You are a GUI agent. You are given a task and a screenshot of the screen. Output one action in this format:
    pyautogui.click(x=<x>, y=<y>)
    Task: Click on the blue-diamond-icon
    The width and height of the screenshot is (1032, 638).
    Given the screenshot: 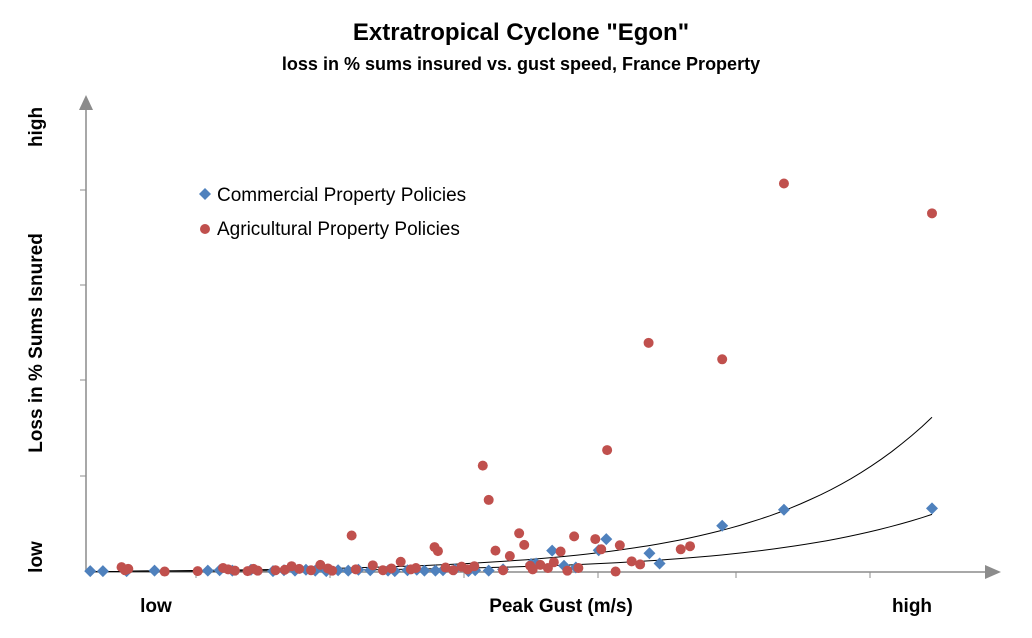 What is the action you would take?
    pyautogui.click(x=205, y=194)
    